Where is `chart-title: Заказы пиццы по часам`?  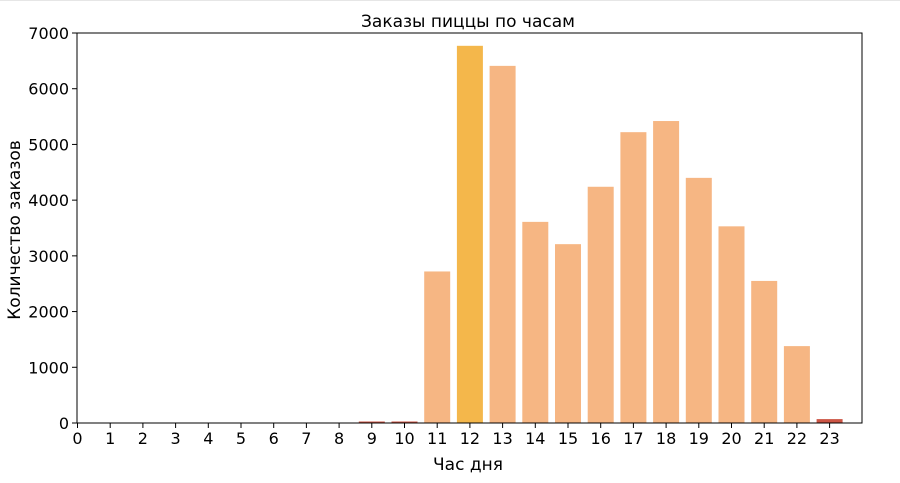 chart-title: Заказы пиццы по часам is located at coordinates (468, 22).